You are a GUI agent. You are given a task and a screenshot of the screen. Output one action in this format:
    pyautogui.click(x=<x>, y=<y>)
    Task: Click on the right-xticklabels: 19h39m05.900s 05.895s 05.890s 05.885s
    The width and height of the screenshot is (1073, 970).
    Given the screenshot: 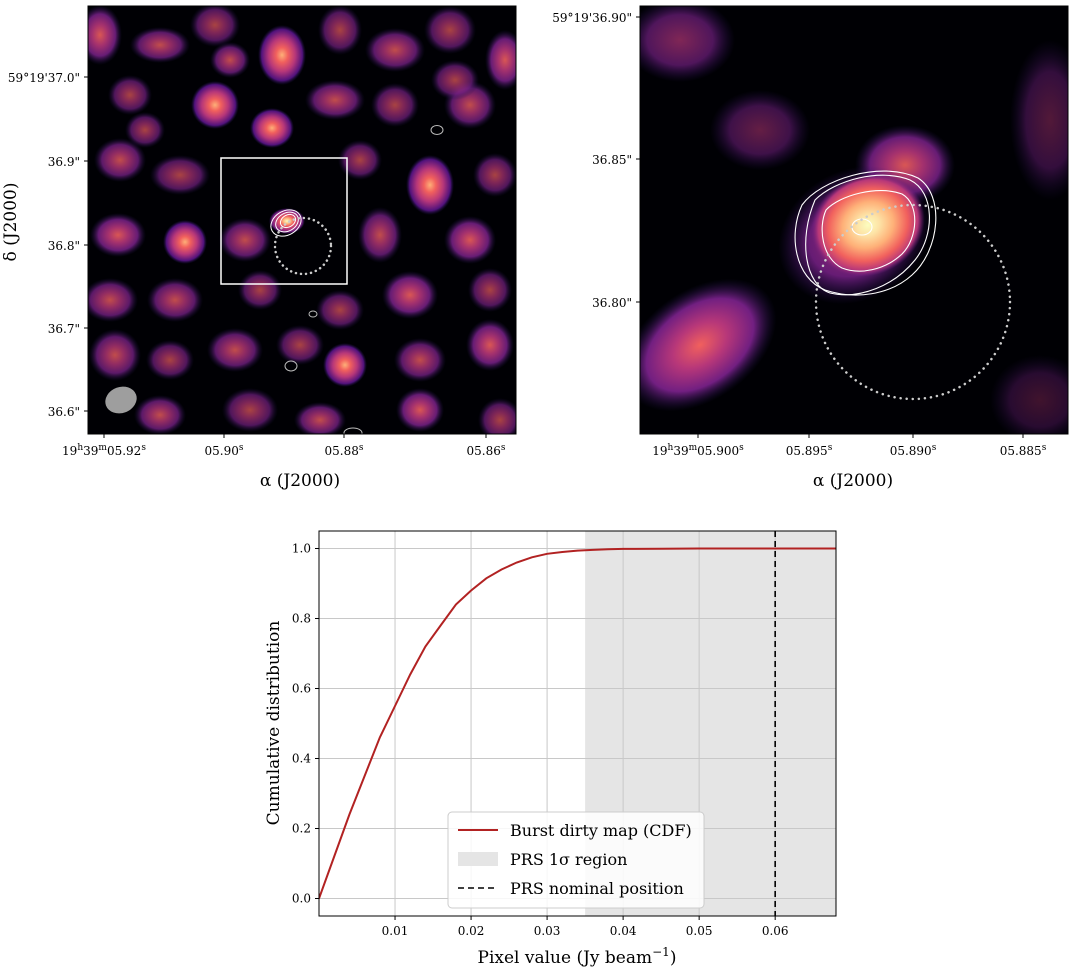 What is the action you would take?
    pyautogui.click(x=849, y=450)
    